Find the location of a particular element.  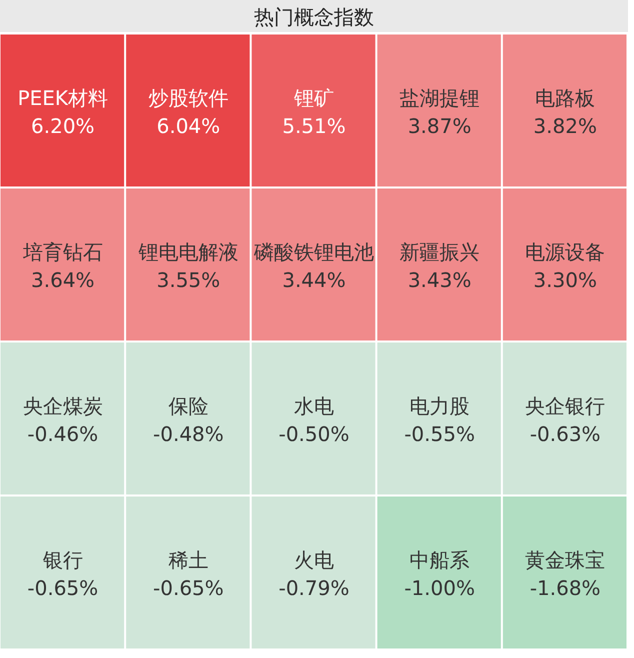

data-label: -0.50% is located at coordinates (314, 434).